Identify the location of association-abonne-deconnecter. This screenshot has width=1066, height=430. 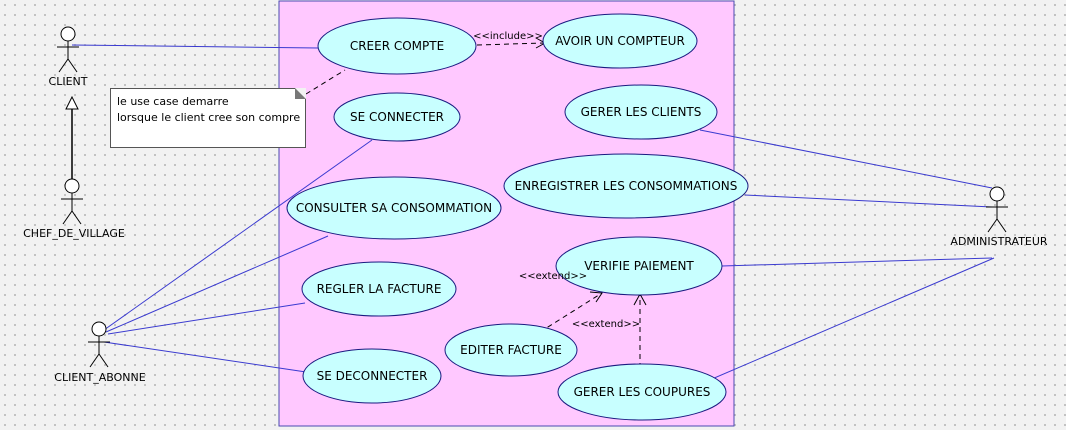
(205, 357).